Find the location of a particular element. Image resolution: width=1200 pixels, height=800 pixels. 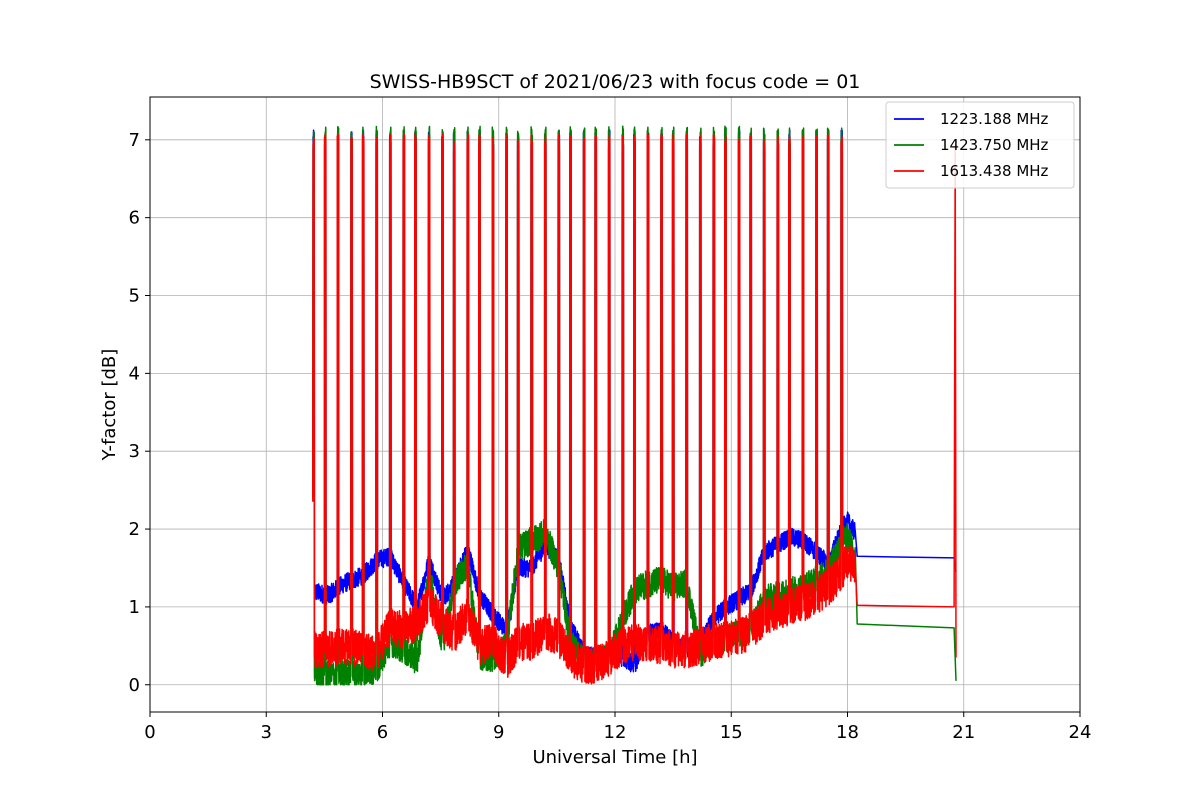

y-axis-label: Y-factor [dB] is located at coordinates (109, 405).